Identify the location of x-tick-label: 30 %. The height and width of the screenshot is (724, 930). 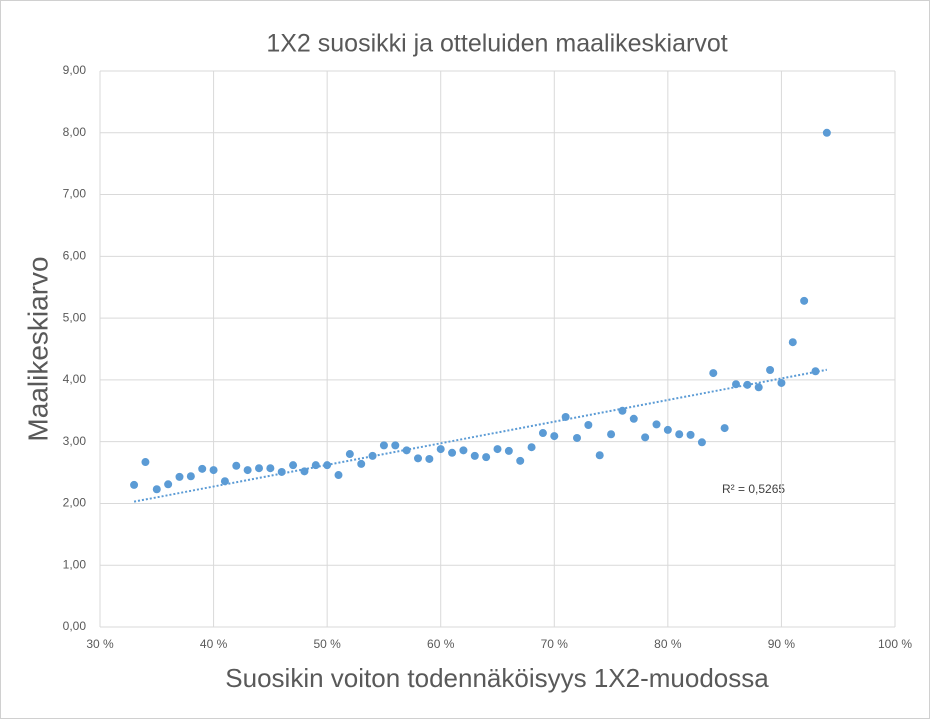
(100, 644).